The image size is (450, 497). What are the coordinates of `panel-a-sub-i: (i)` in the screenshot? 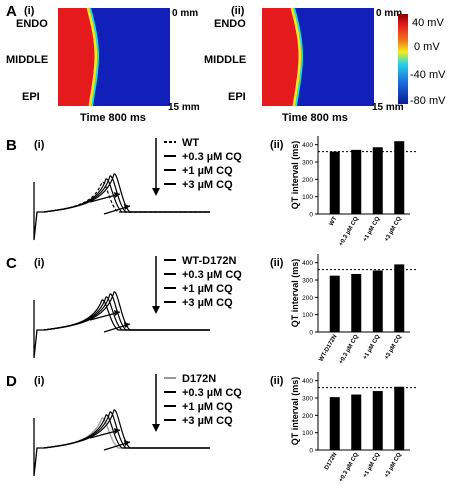 It's located at (29, 11).